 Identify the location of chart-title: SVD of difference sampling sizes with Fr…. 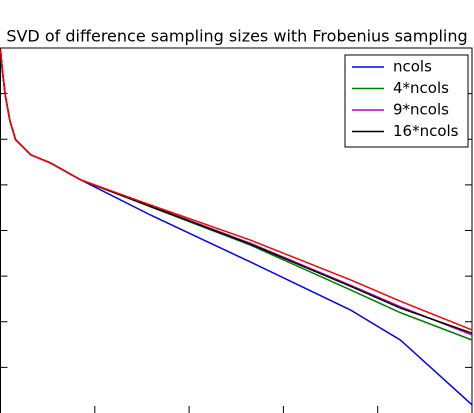
(236, 36).